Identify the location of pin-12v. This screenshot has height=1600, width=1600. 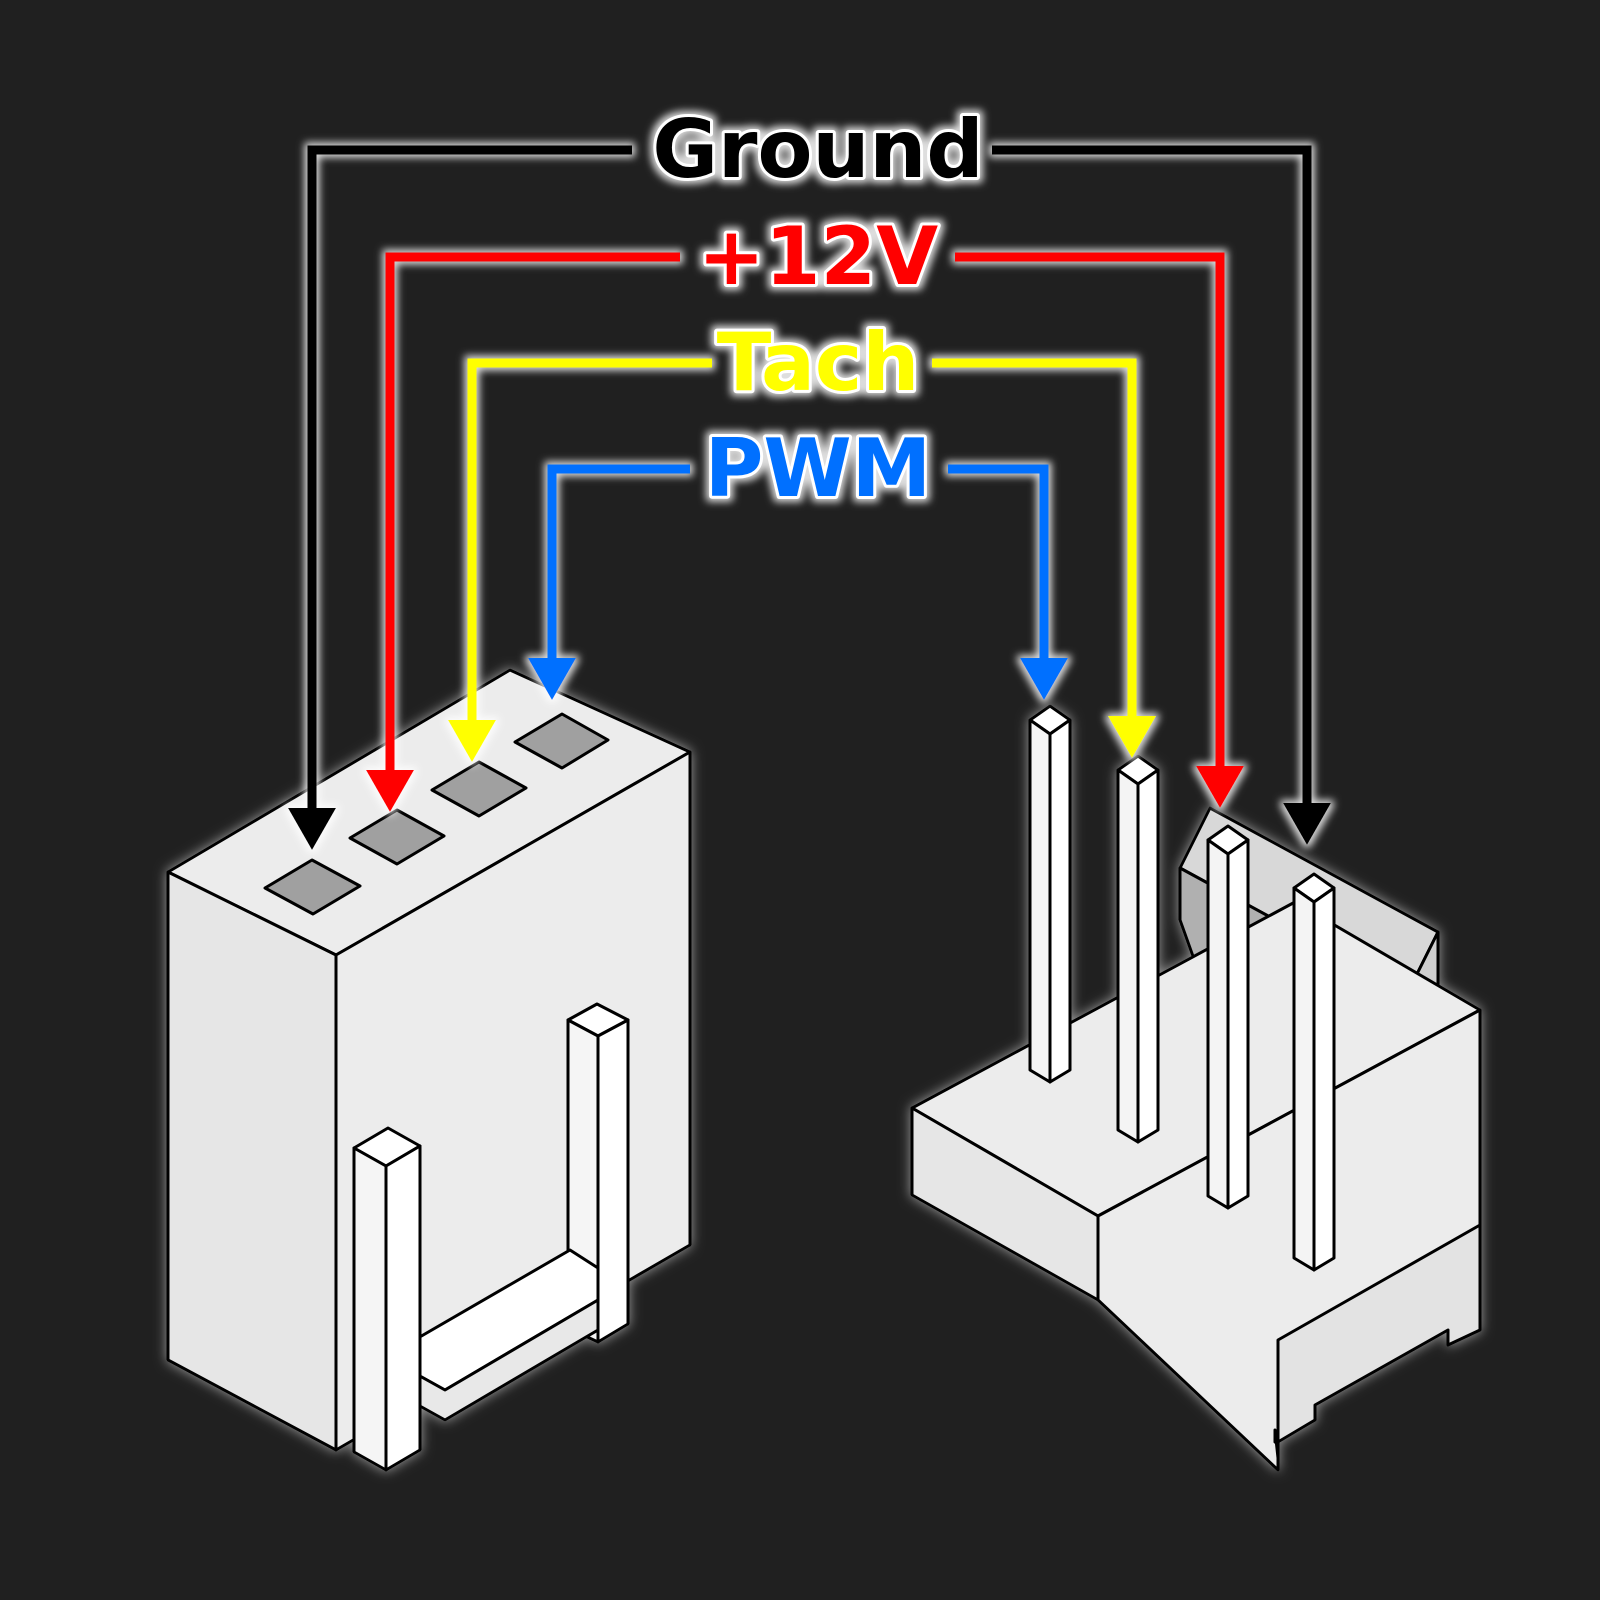
(1228, 1017).